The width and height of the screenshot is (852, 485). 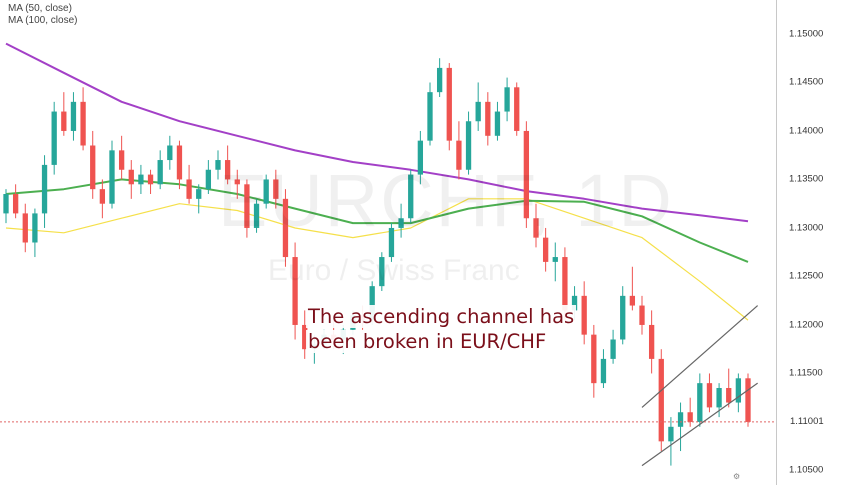 What do you see at coordinates (737, 476) in the screenshot?
I see `settings-icon: ⚙` at bounding box center [737, 476].